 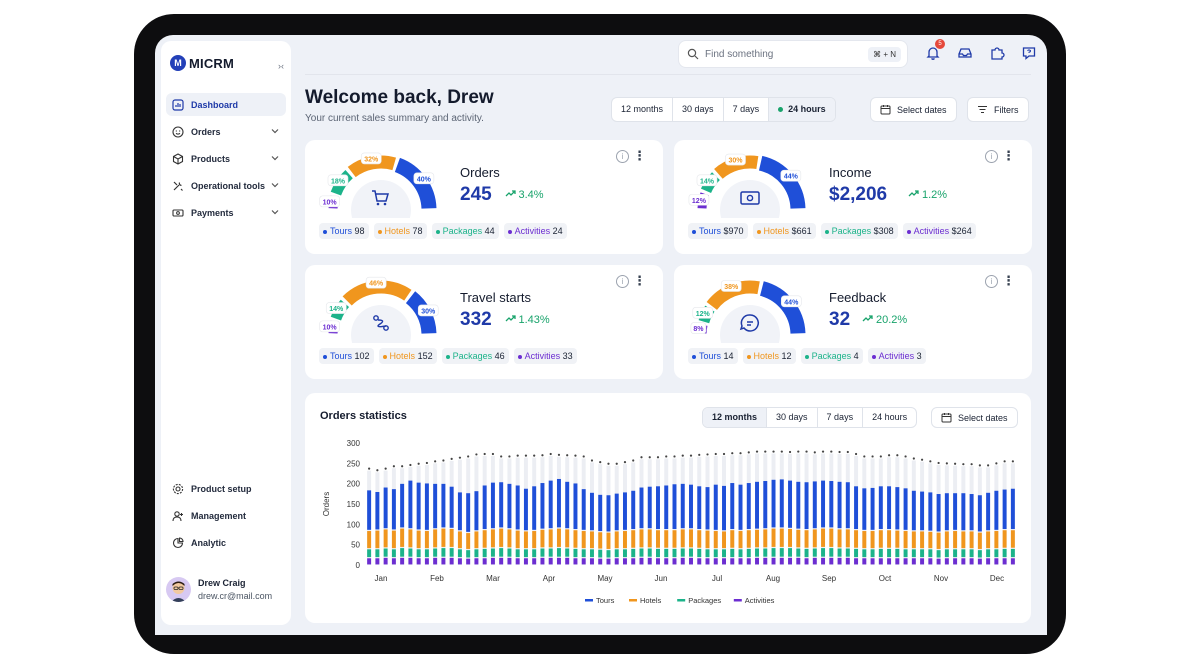 I want to click on sidebar-item-analytic: Analytic, so click(x=226, y=542).